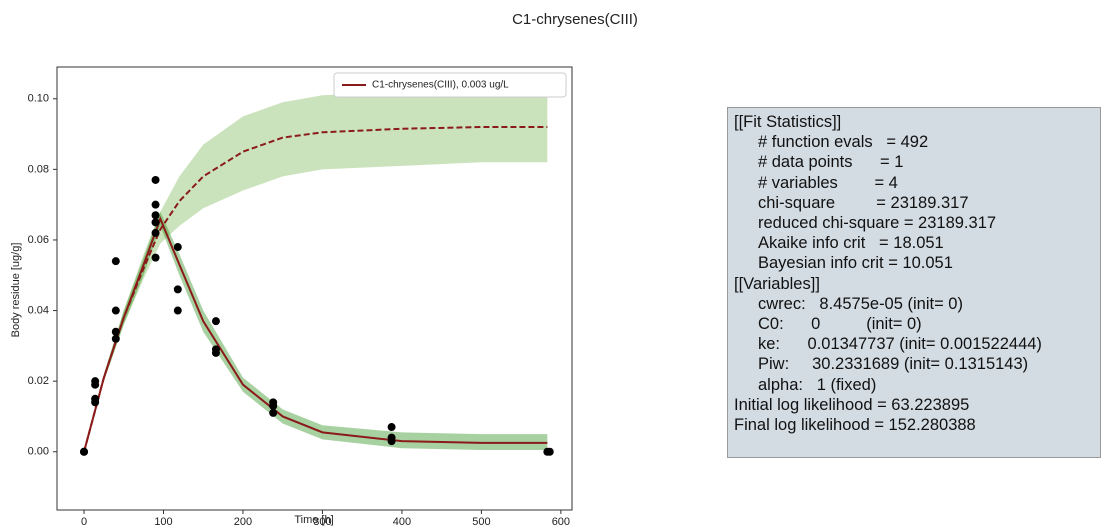  What do you see at coordinates (831, 162) in the screenshot?
I see `report-line: # data points = 1` at bounding box center [831, 162].